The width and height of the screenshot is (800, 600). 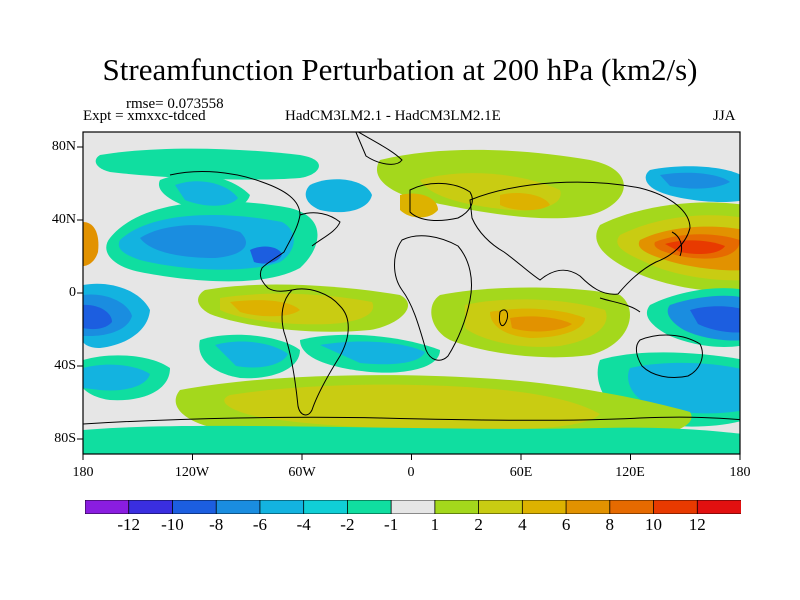 I want to click on greenland-coast, so click(x=379, y=148).